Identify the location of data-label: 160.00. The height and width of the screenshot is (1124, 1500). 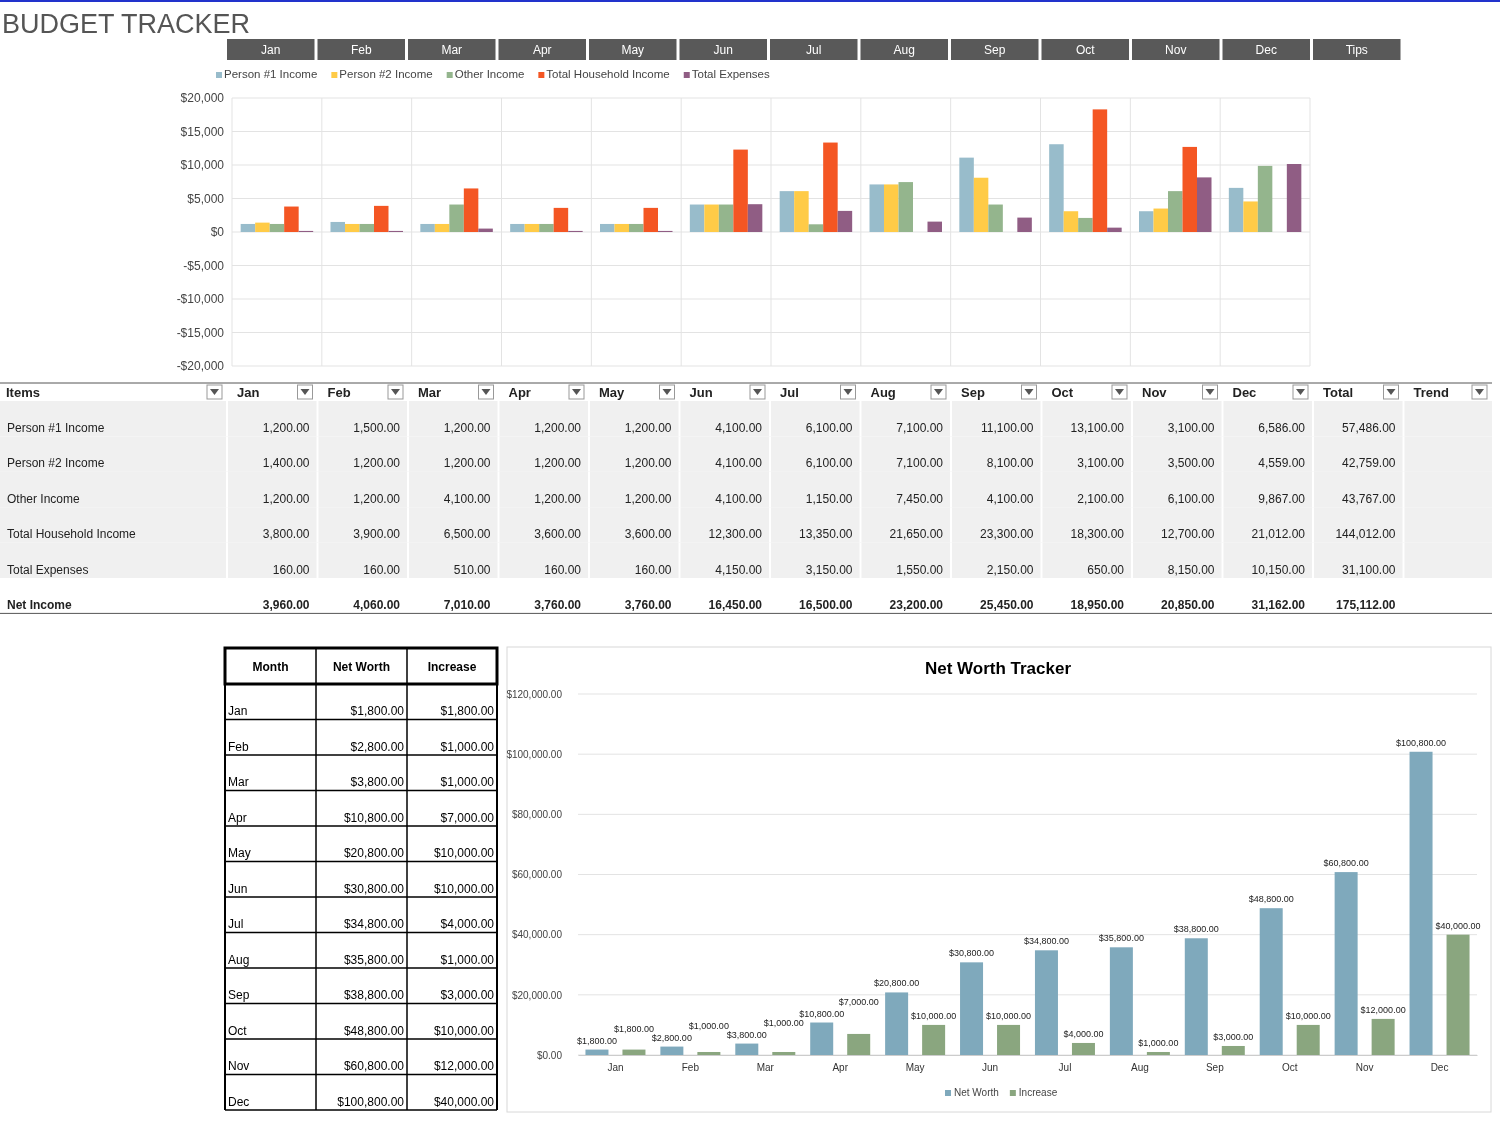
(563, 569).